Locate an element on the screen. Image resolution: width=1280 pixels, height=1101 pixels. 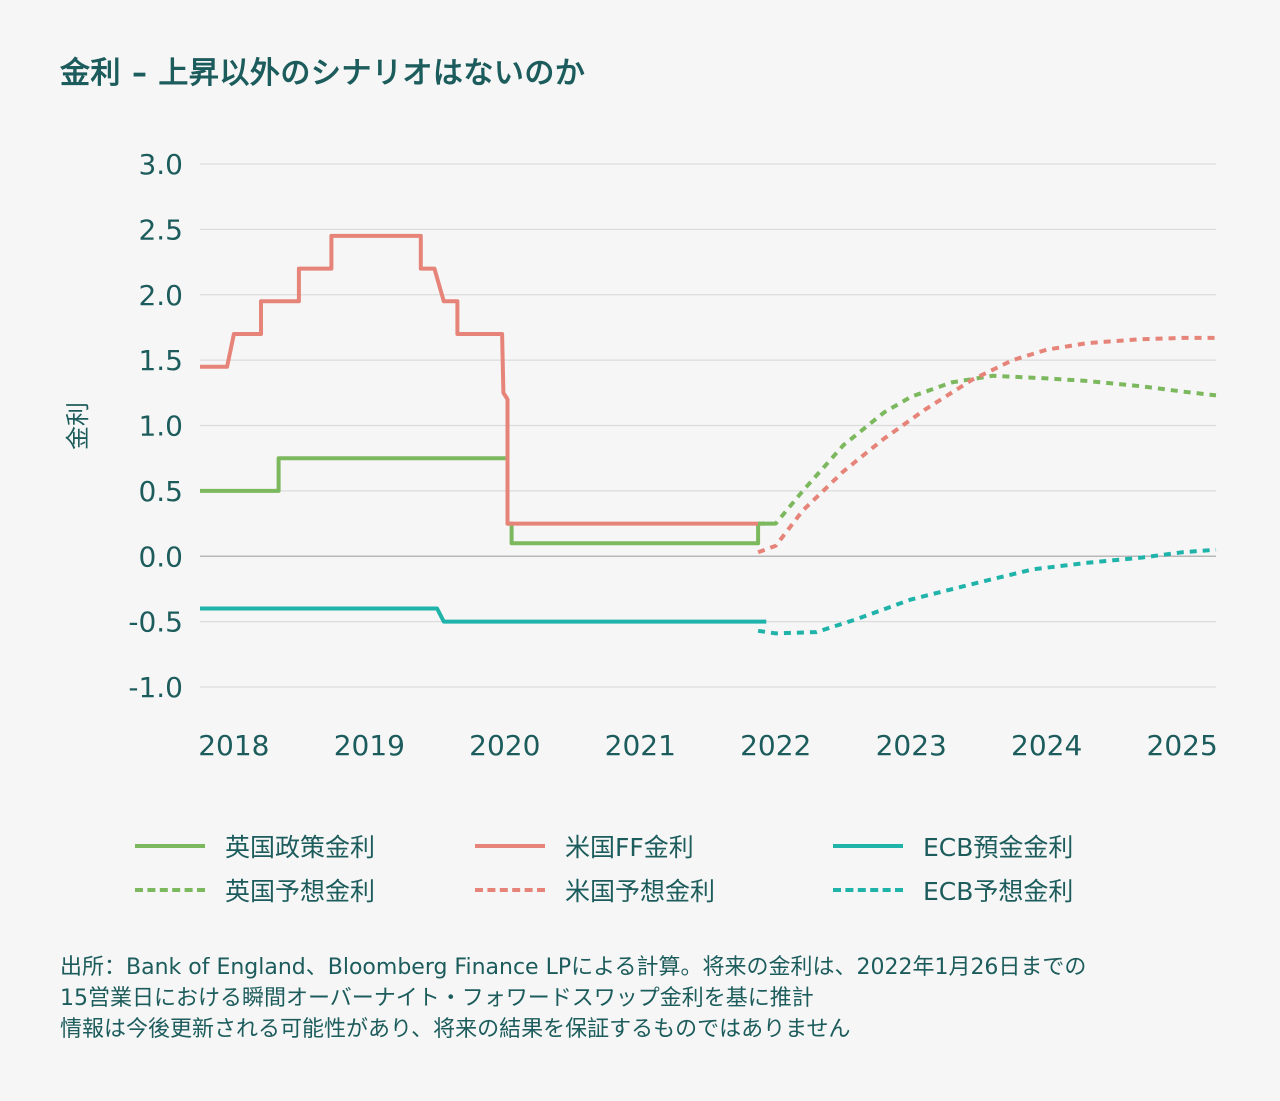
legend-item: 英国政策金利 is located at coordinates (255, 846).